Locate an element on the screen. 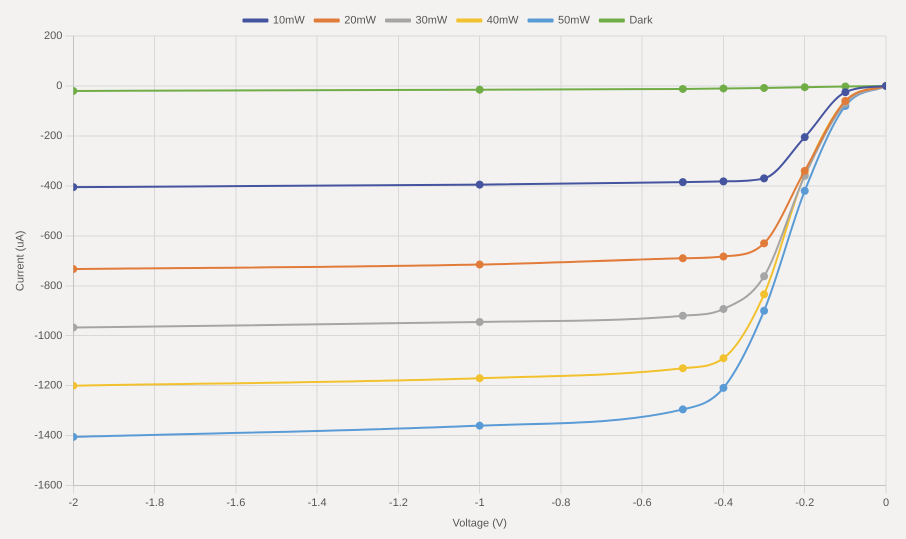 This screenshot has width=906, height=539. y-tick-label: -1200 is located at coordinates (48, 386).